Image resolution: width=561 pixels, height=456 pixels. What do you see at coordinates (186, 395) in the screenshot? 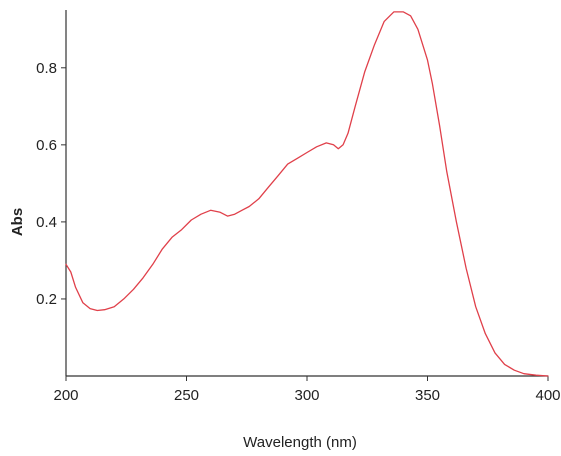
I see `x-tick-label: 250` at bounding box center [186, 395].